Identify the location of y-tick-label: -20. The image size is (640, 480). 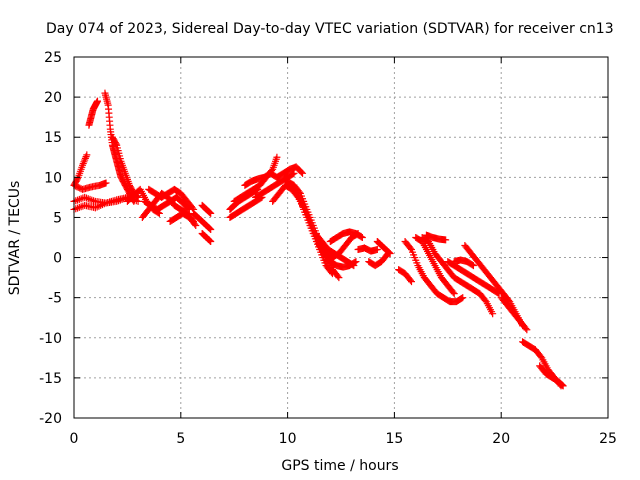
(50, 419).